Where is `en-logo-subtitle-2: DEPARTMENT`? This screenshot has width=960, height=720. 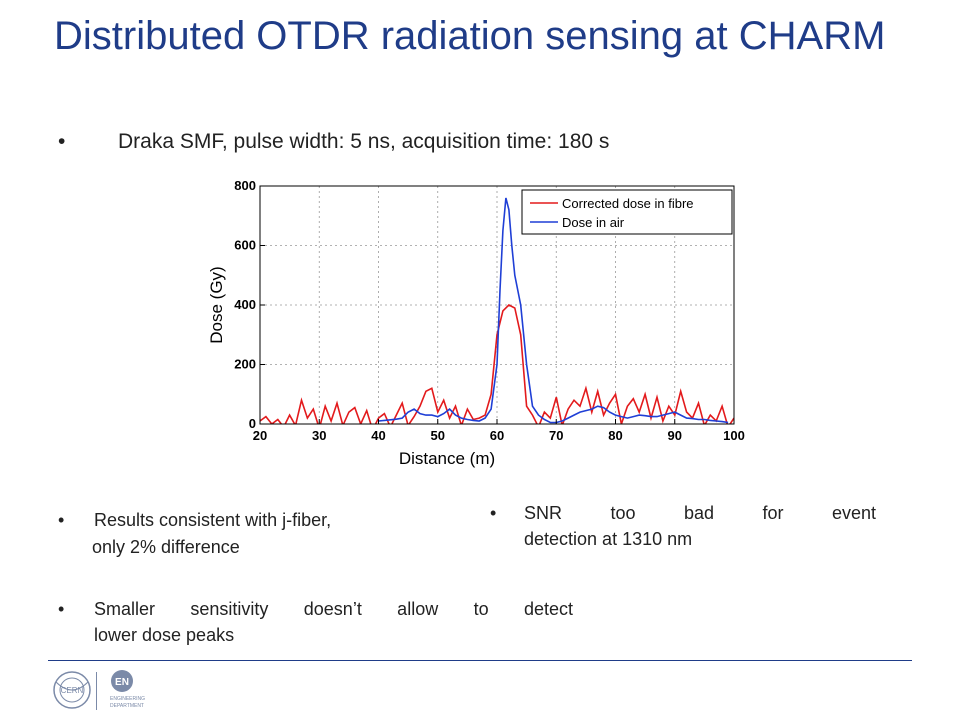 en-logo-subtitle-2: DEPARTMENT is located at coordinates (127, 706).